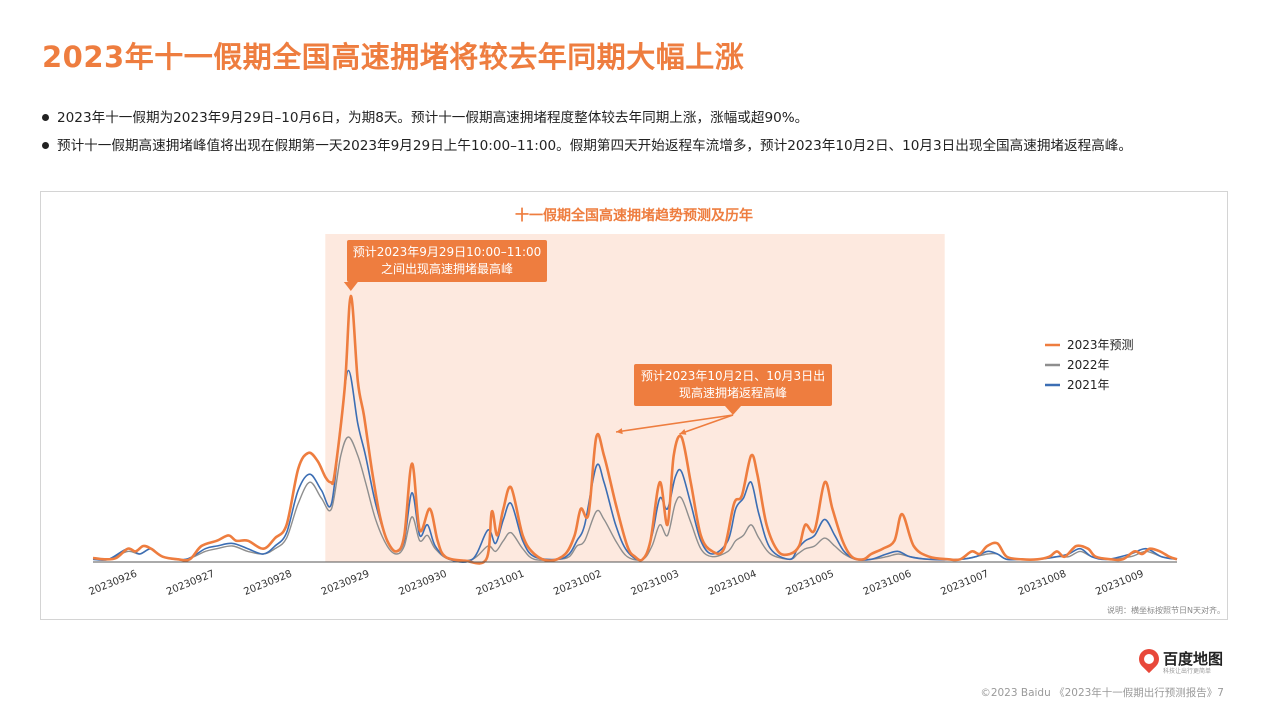 Image resolution: width=1280 pixels, height=720 pixels. I want to click on x-tick-label: 20230926, so click(113, 583).